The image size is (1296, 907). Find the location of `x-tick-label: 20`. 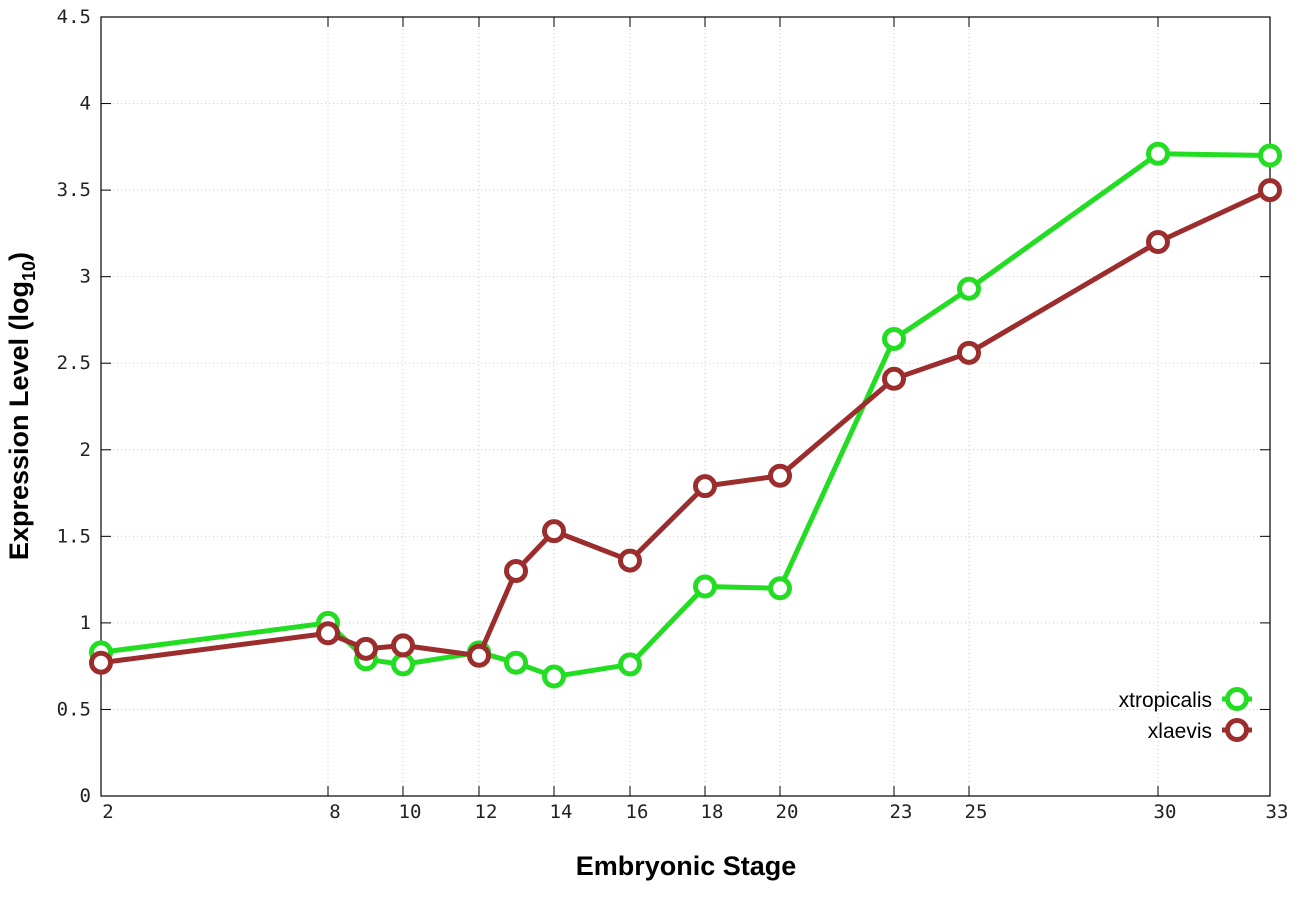

x-tick-label: 20 is located at coordinates (787, 812).